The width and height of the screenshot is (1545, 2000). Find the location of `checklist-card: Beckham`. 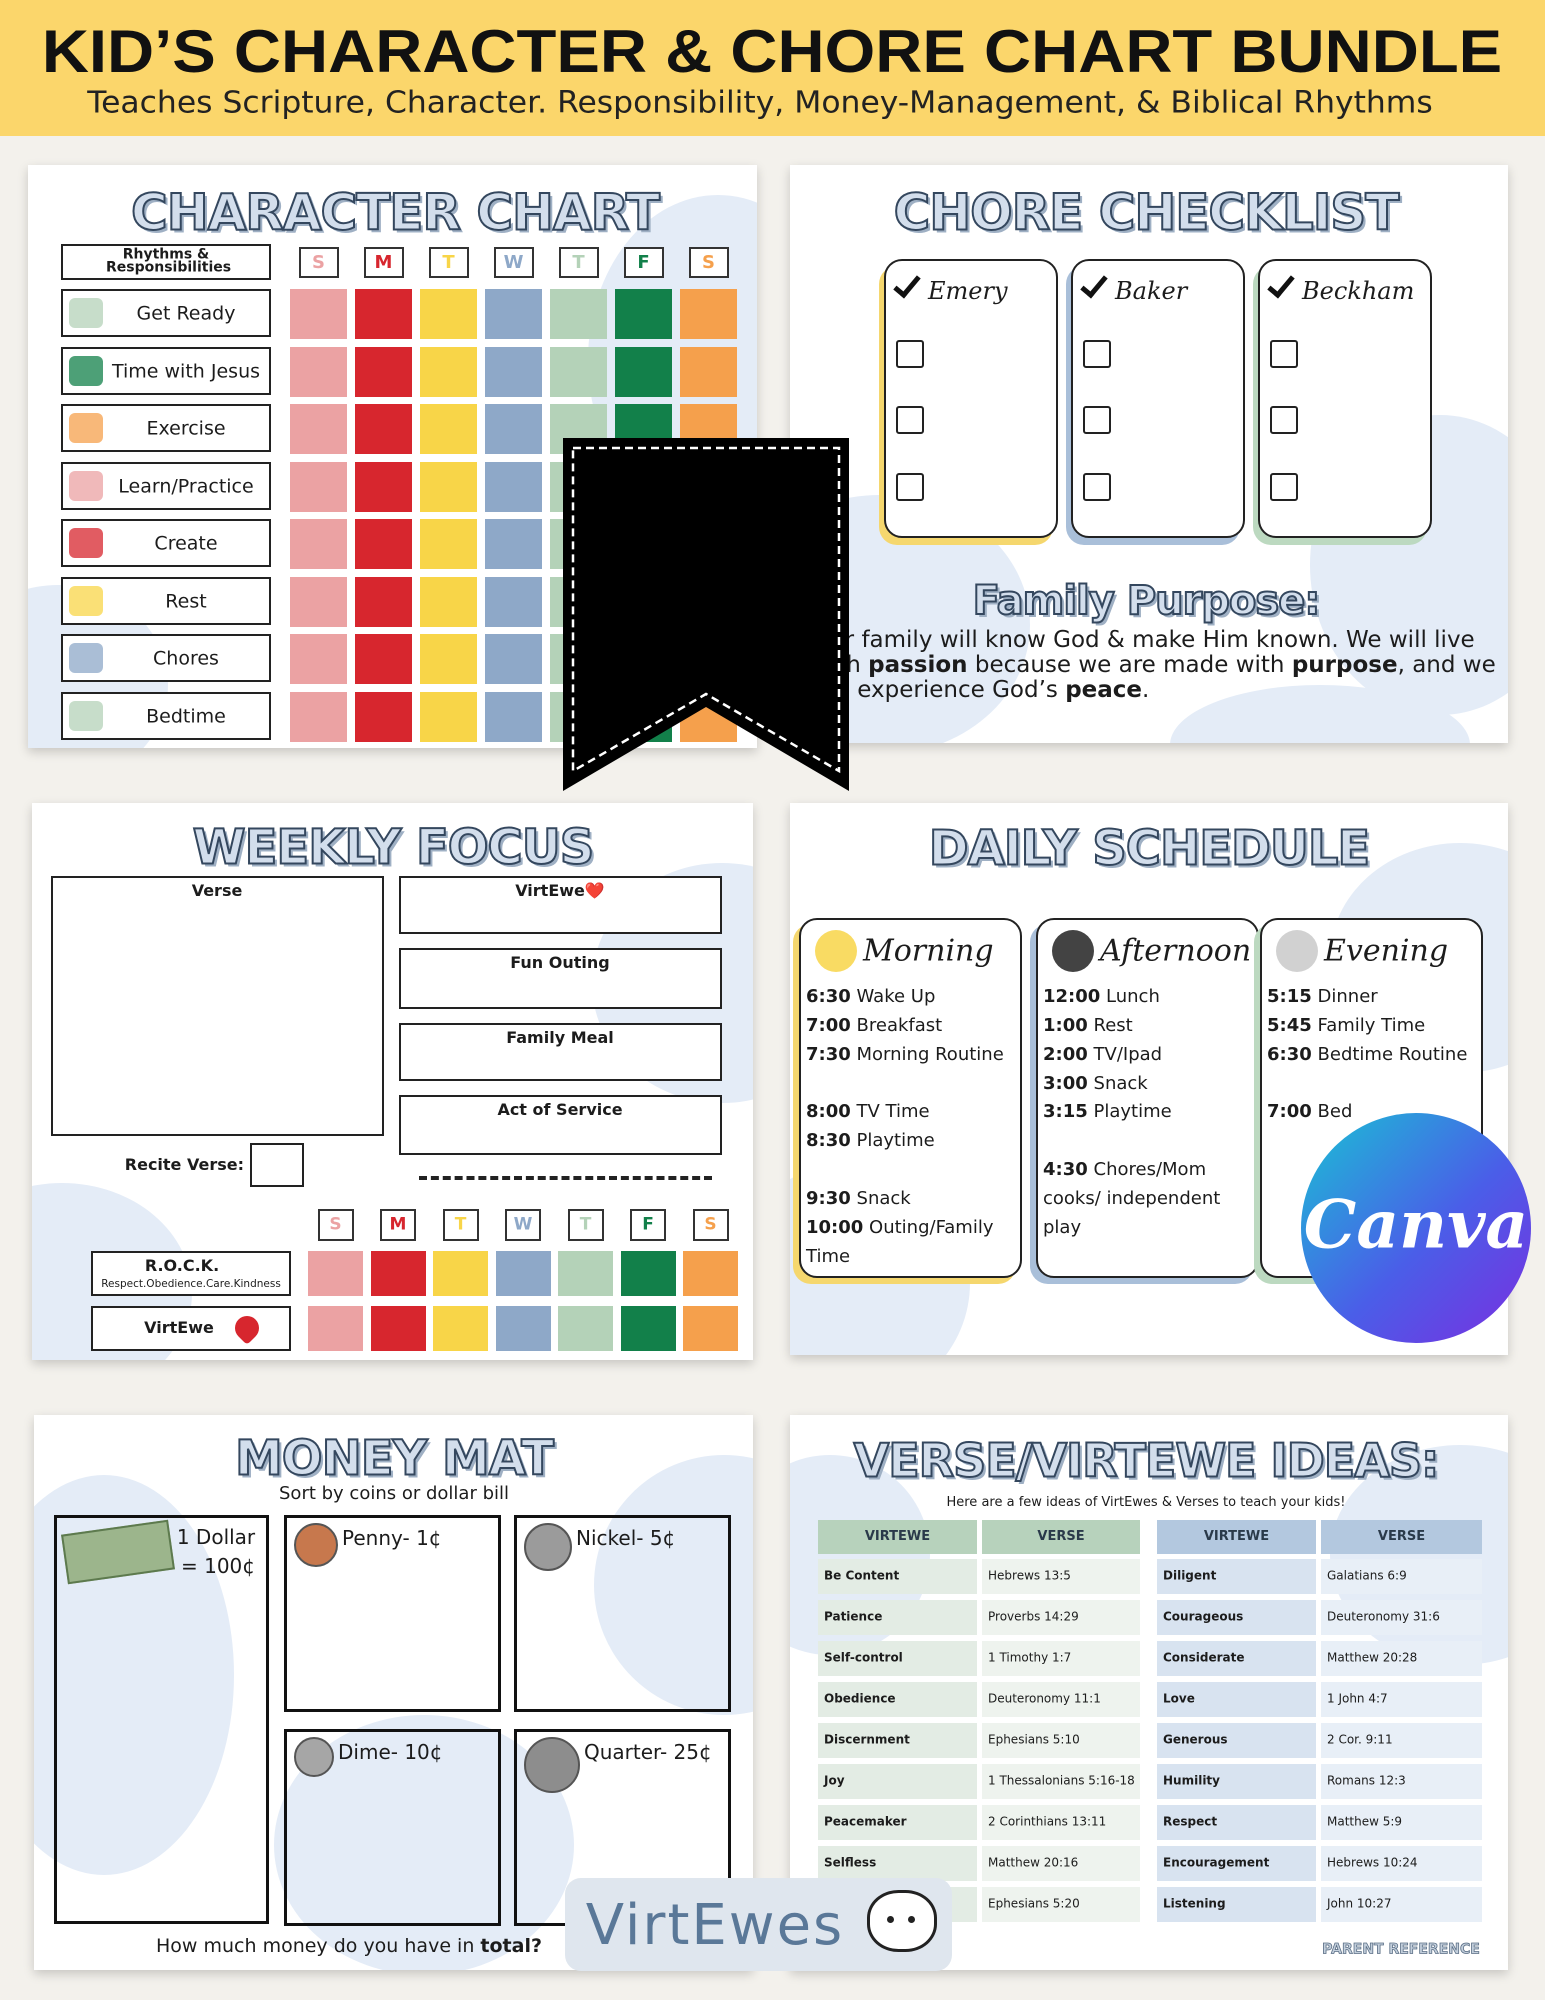

checklist-card: Beckham is located at coordinates (1345, 398).